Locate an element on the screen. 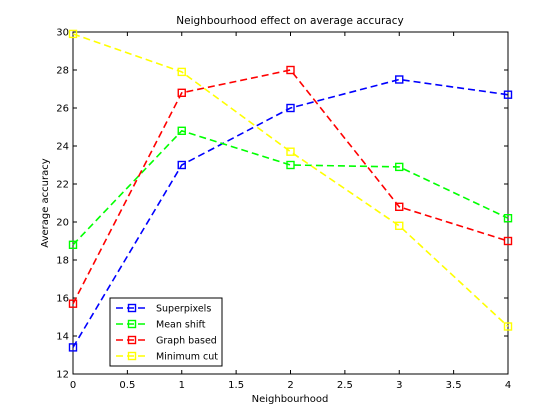 The width and height of the screenshot is (560, 420). y-tick-label: 16 is located at coordinates (62, 299).